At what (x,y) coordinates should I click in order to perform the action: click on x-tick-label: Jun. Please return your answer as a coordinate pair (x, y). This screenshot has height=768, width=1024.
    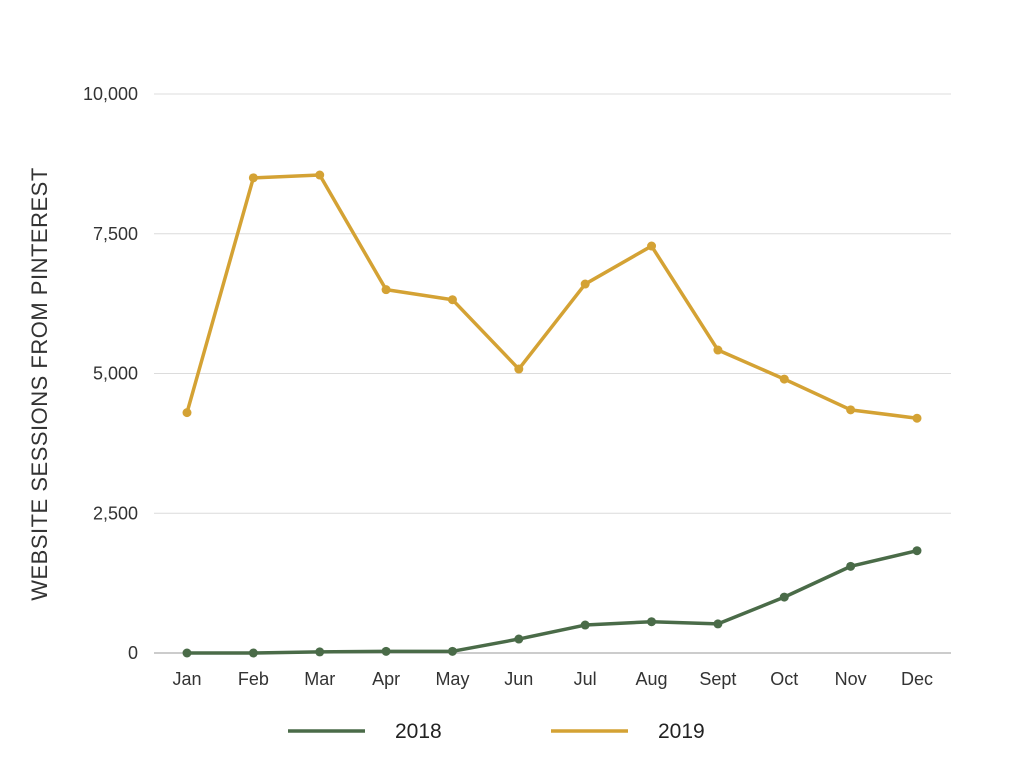
    Looking at the image, I should click on (518, 679).